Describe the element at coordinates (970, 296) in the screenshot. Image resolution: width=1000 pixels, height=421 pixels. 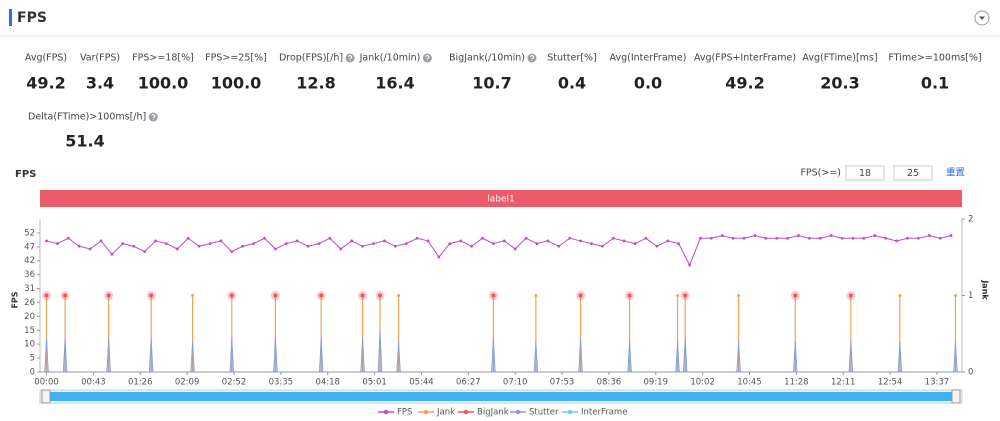
I see `y2-tick-label: 1` at that location.